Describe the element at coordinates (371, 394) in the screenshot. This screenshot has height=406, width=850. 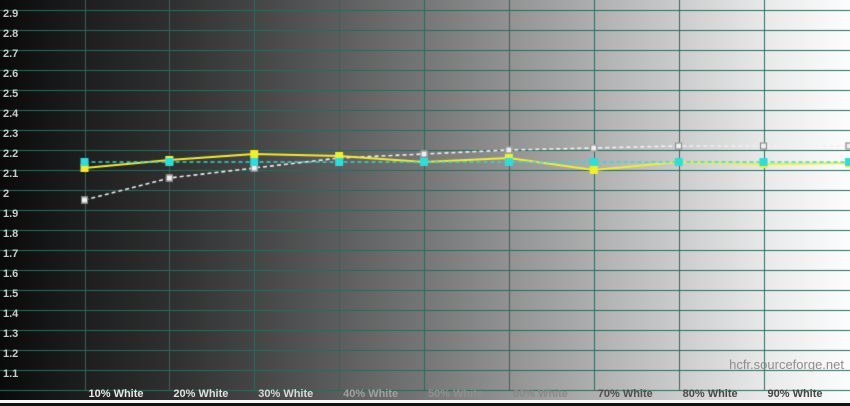
I see `x-axis-tick-label: 40% White` at that location.